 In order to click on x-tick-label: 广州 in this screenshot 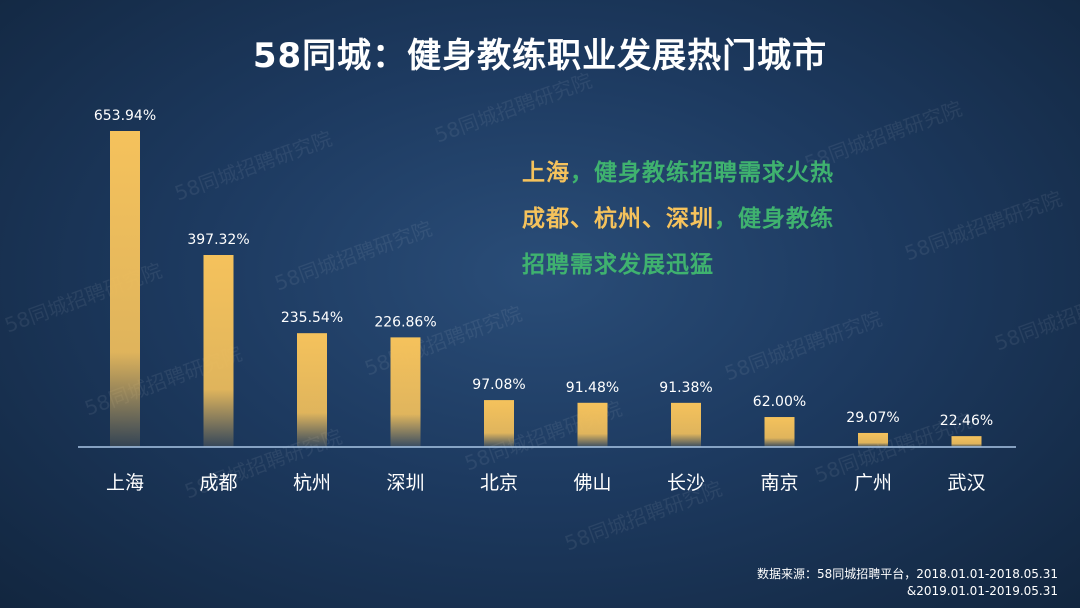, I will do `click(873, 483)`.